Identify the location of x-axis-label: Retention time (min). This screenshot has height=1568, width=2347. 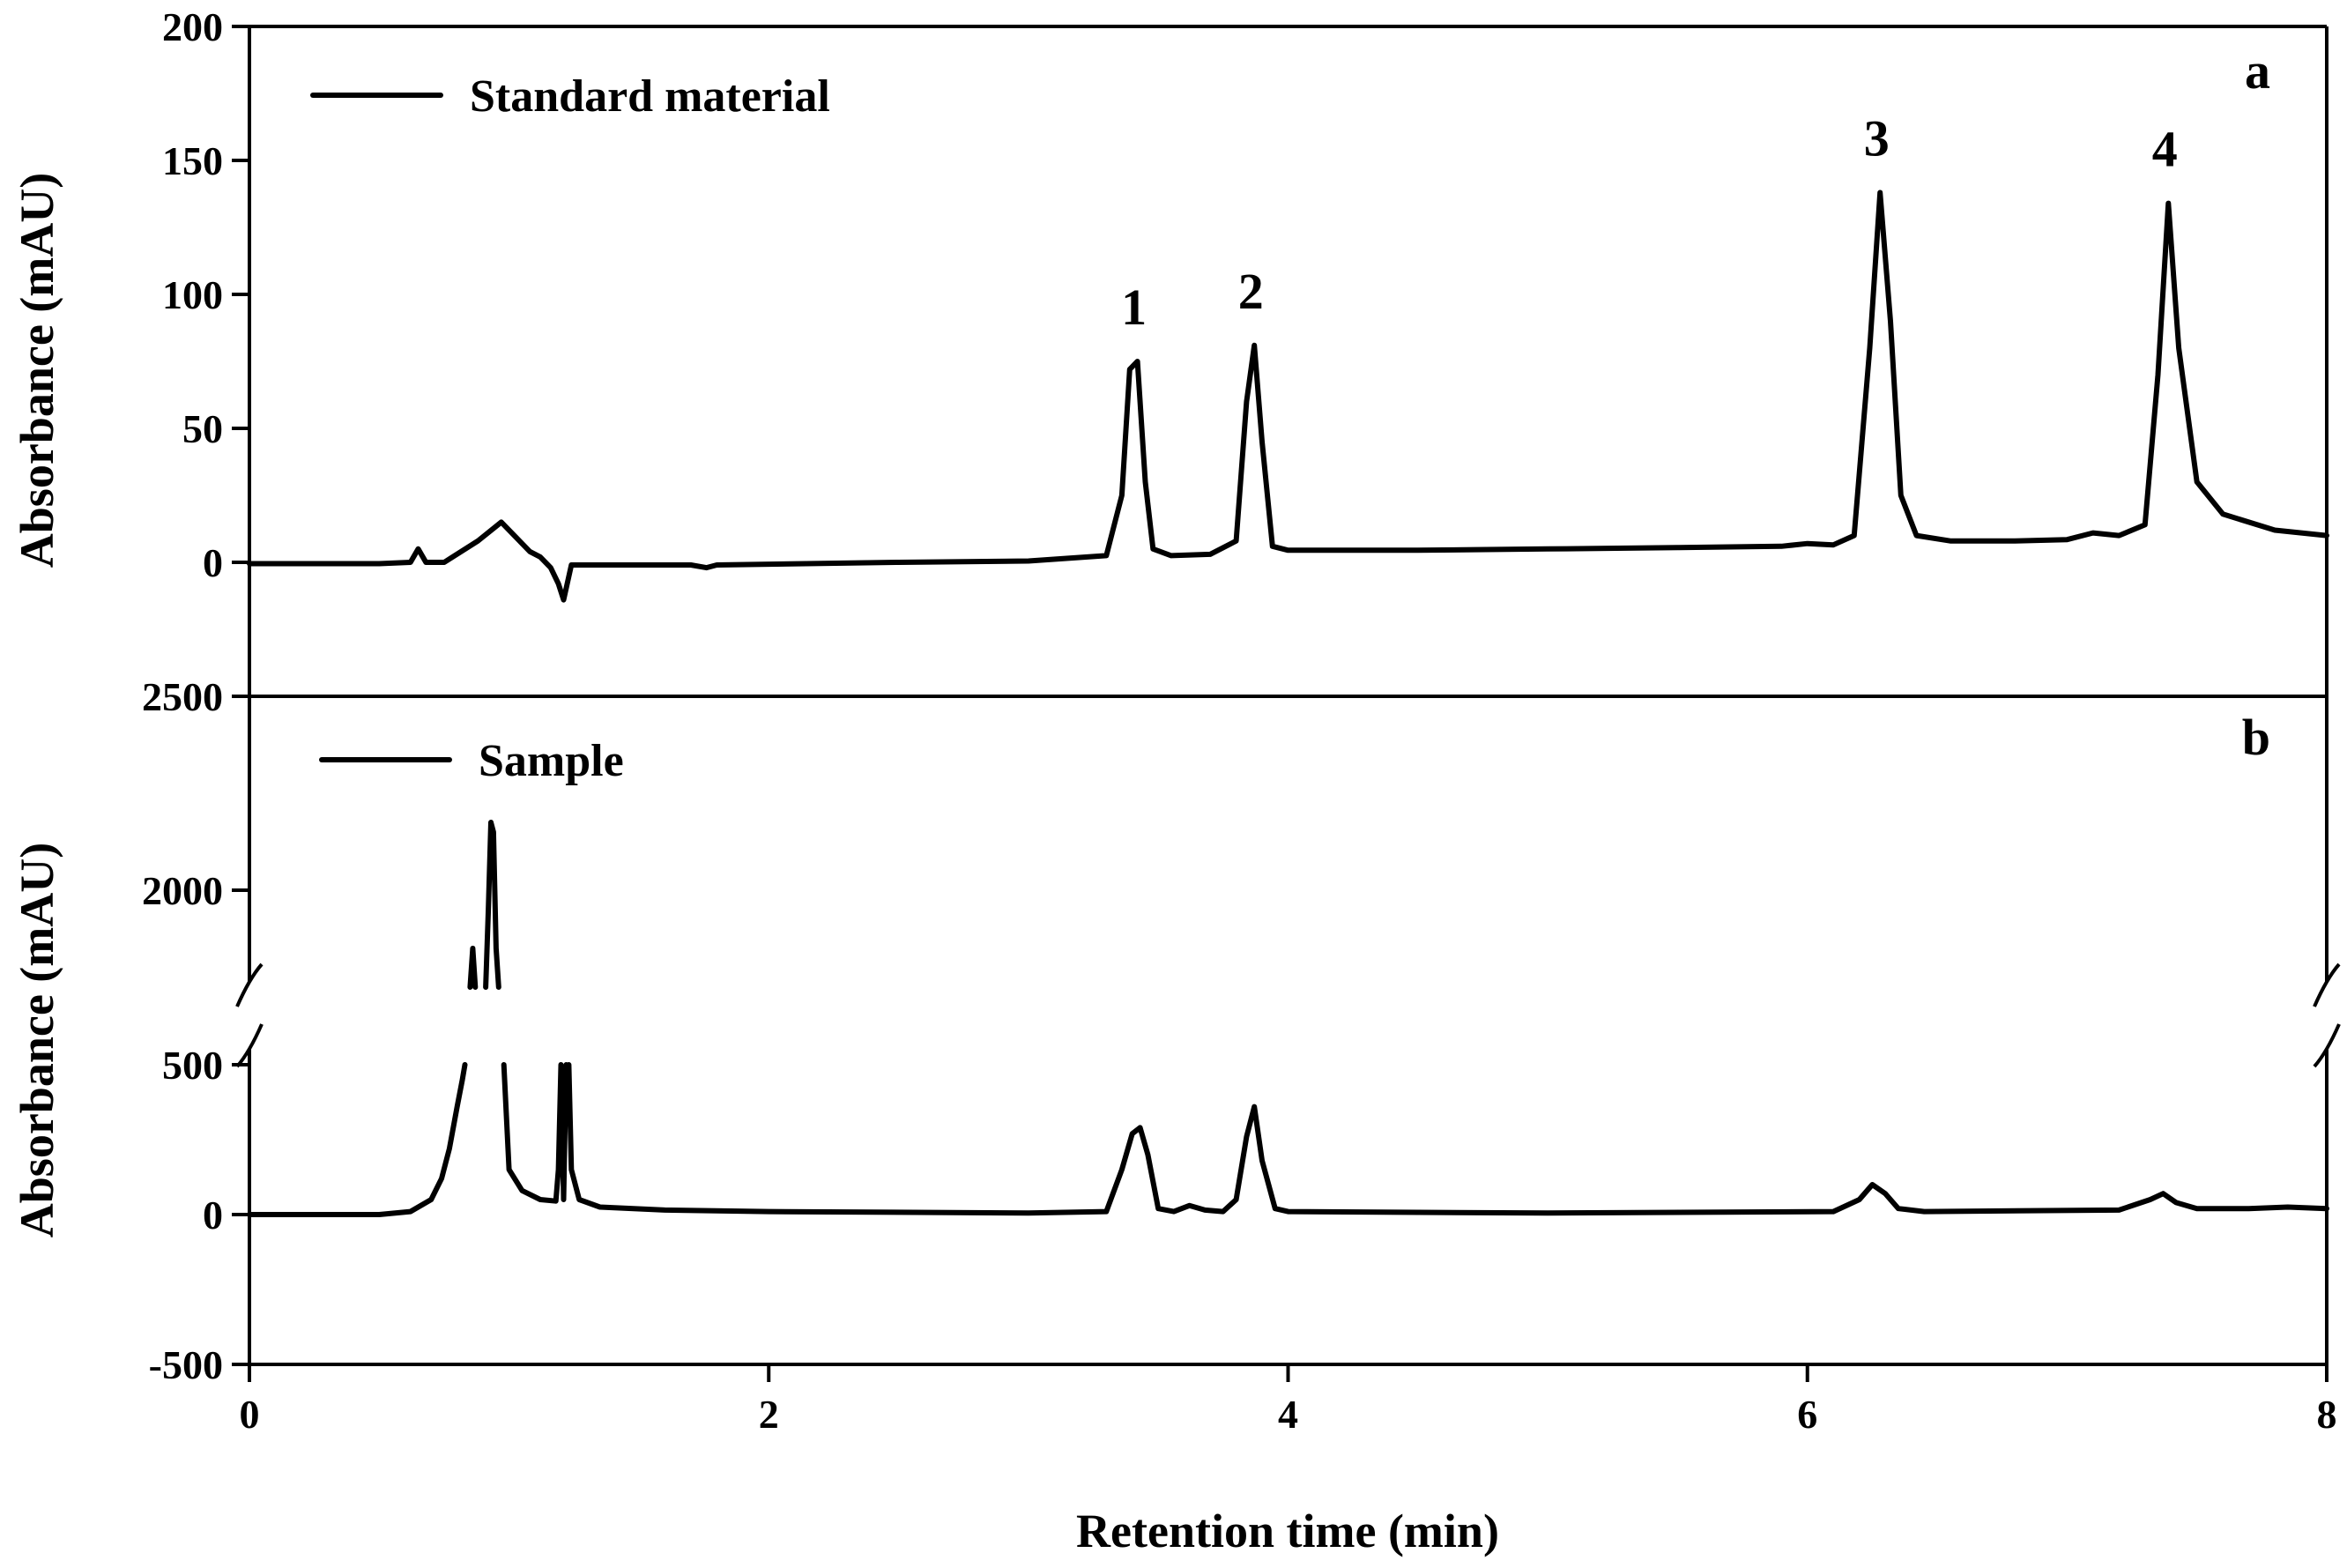
(1288, 1531).